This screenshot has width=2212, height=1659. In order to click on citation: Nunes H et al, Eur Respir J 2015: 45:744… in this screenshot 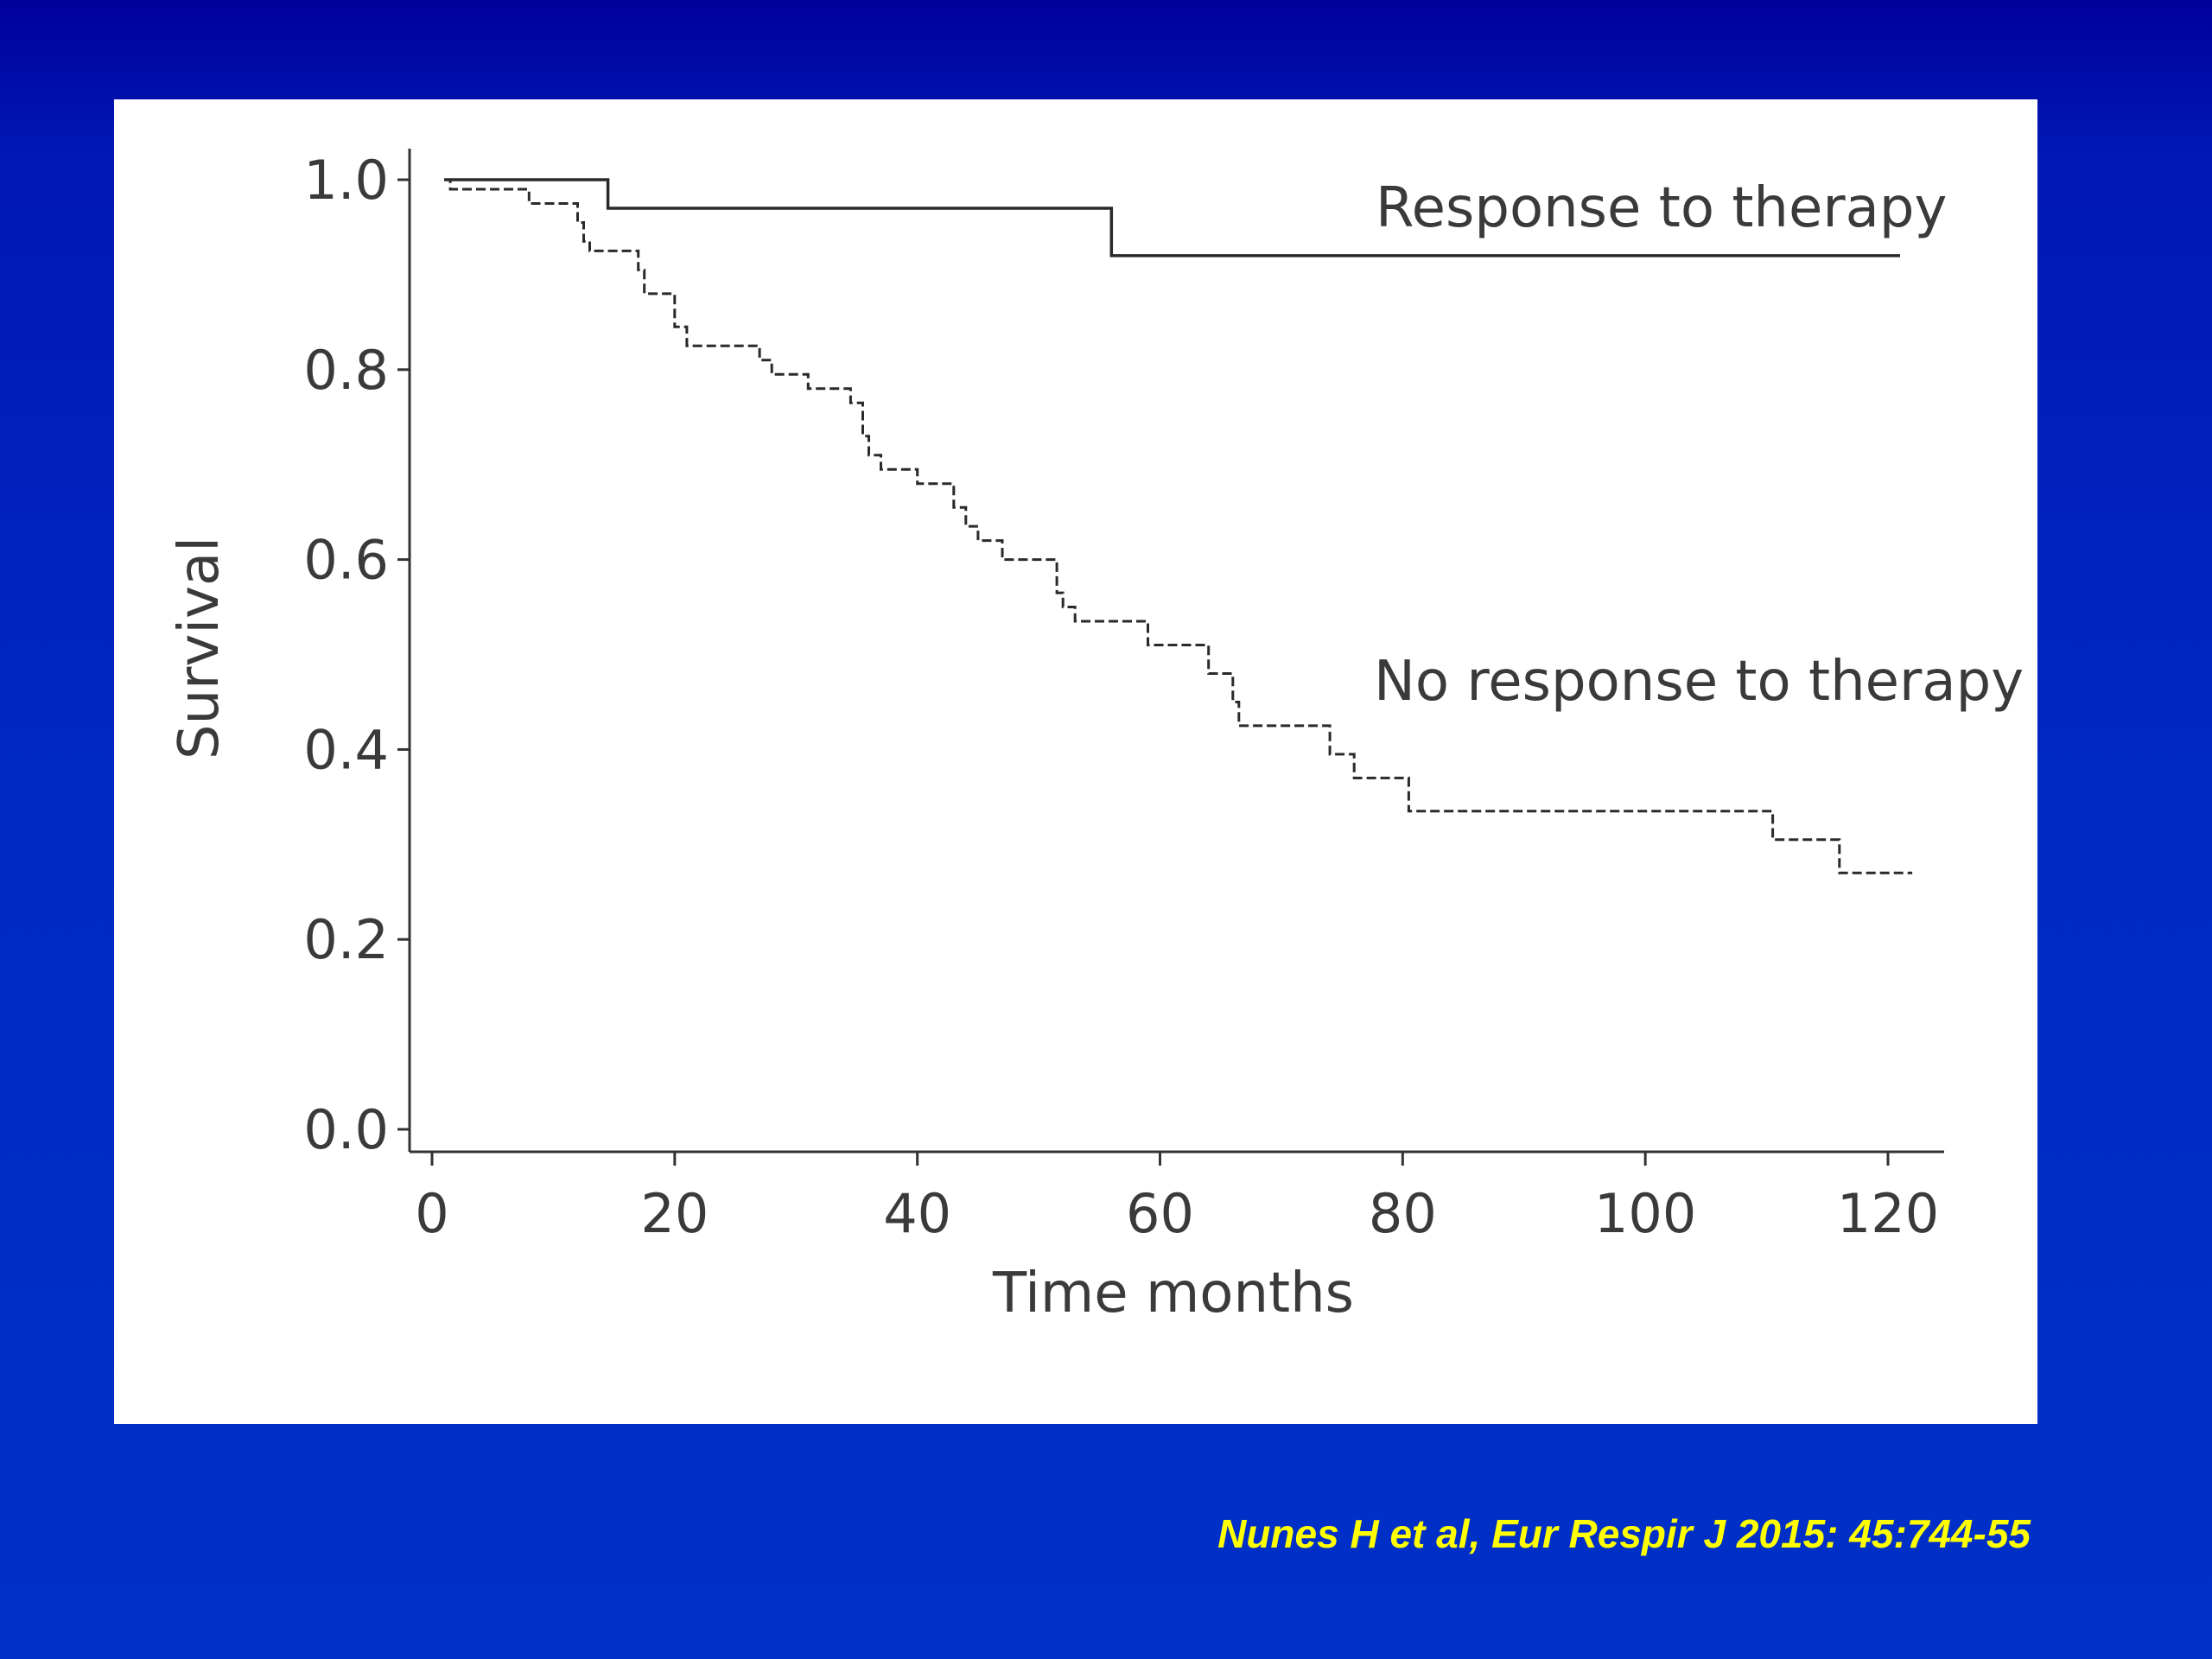, I will do `click(1624, 1533)`.